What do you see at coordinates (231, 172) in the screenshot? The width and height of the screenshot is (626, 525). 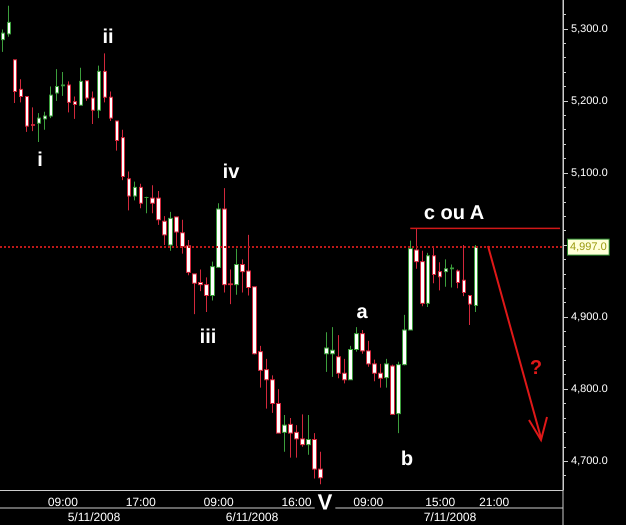 I see `annotation: iv` at bounding box center [231, 172].